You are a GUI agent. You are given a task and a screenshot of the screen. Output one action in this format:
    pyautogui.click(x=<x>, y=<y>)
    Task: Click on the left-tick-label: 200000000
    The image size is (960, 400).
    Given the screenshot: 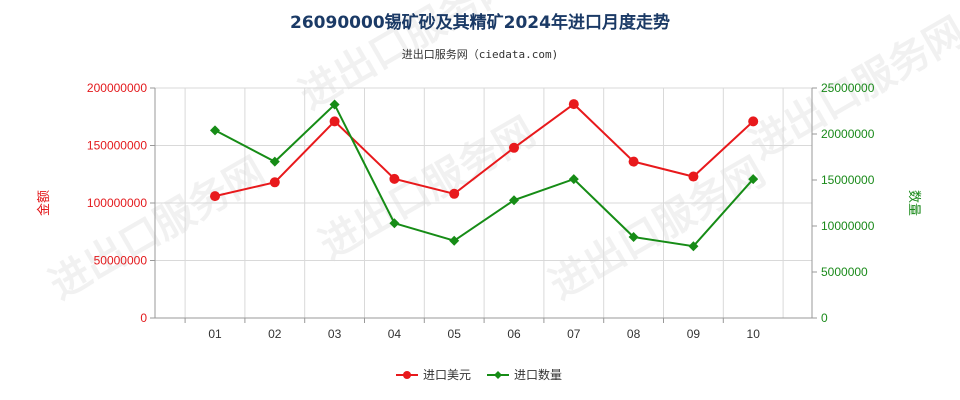 What is the action you would take?
    pyautogui.click(x=117, y=88)
    